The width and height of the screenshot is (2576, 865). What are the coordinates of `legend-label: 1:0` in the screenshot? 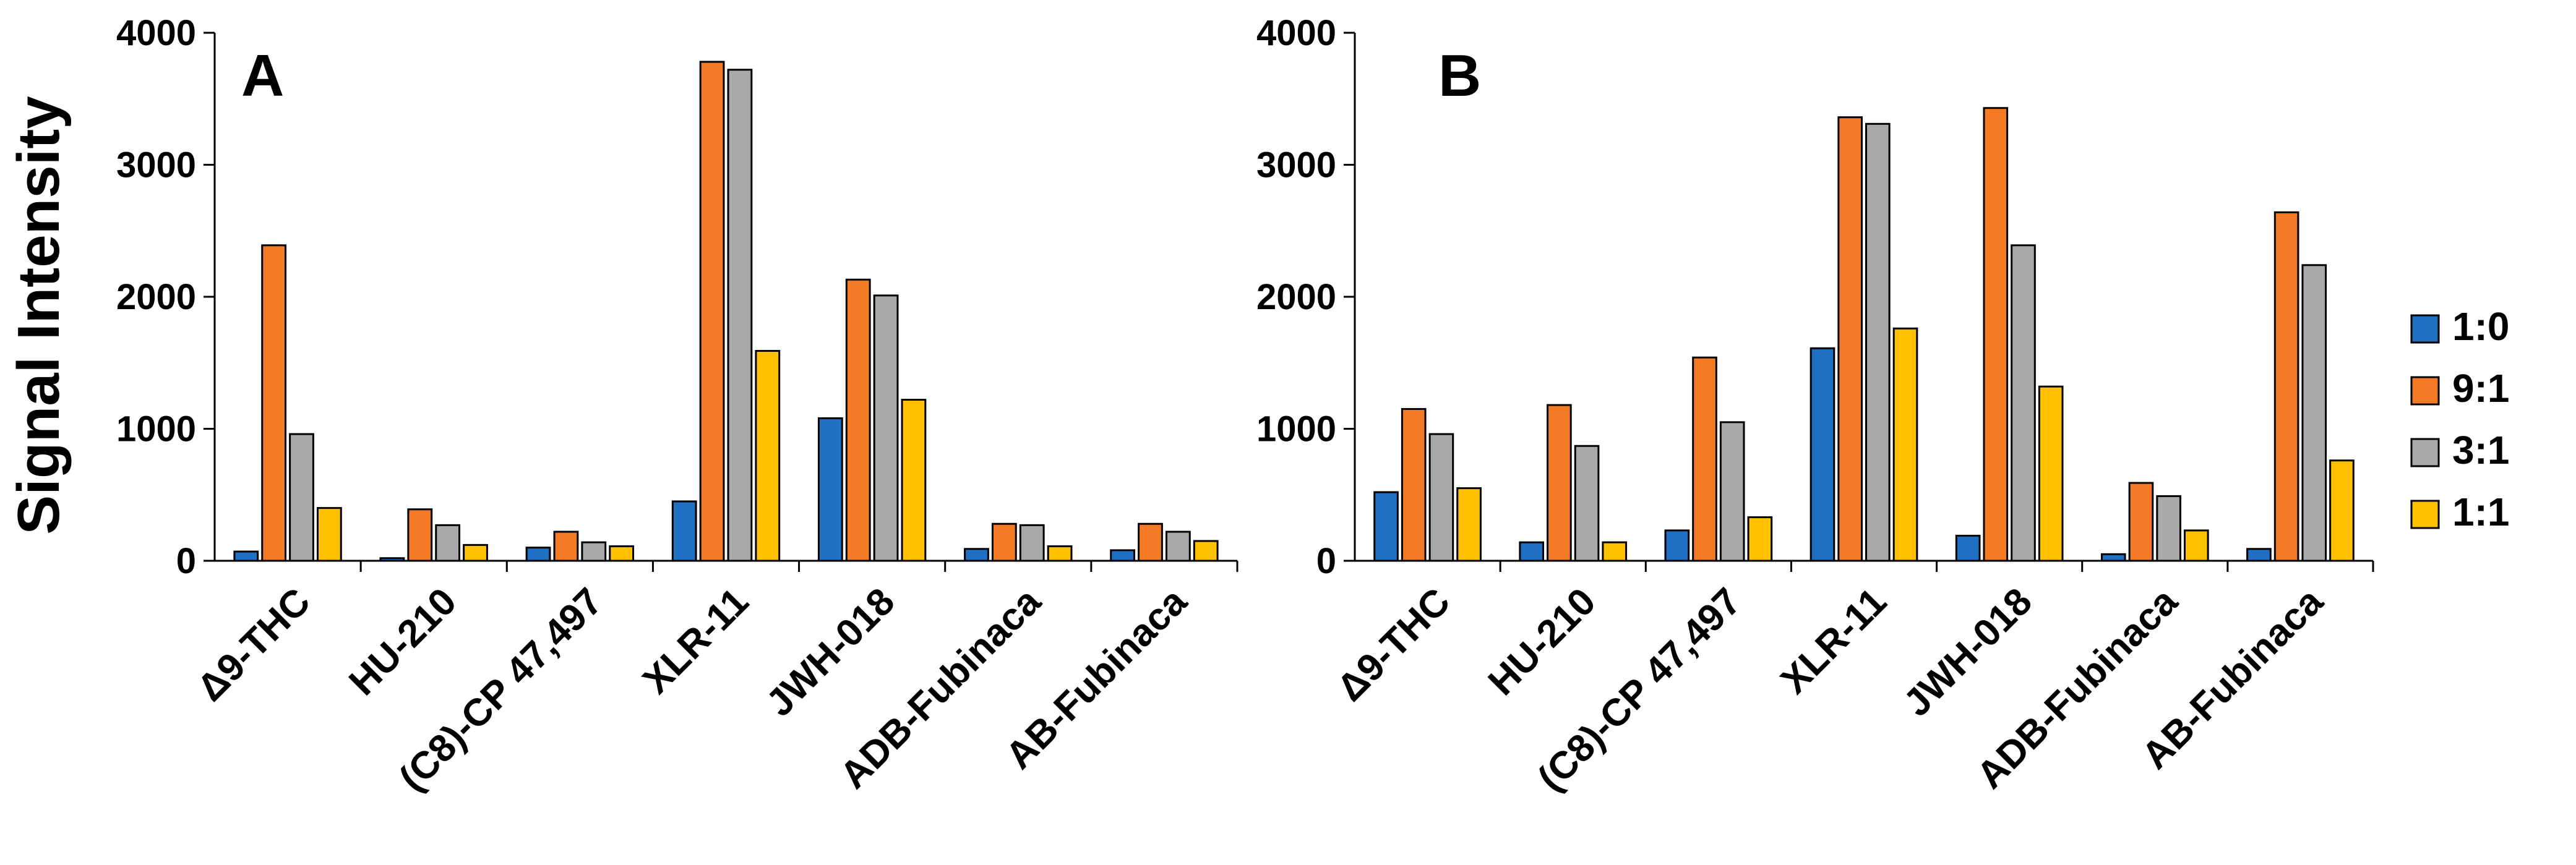 It's located at (2481, 326).